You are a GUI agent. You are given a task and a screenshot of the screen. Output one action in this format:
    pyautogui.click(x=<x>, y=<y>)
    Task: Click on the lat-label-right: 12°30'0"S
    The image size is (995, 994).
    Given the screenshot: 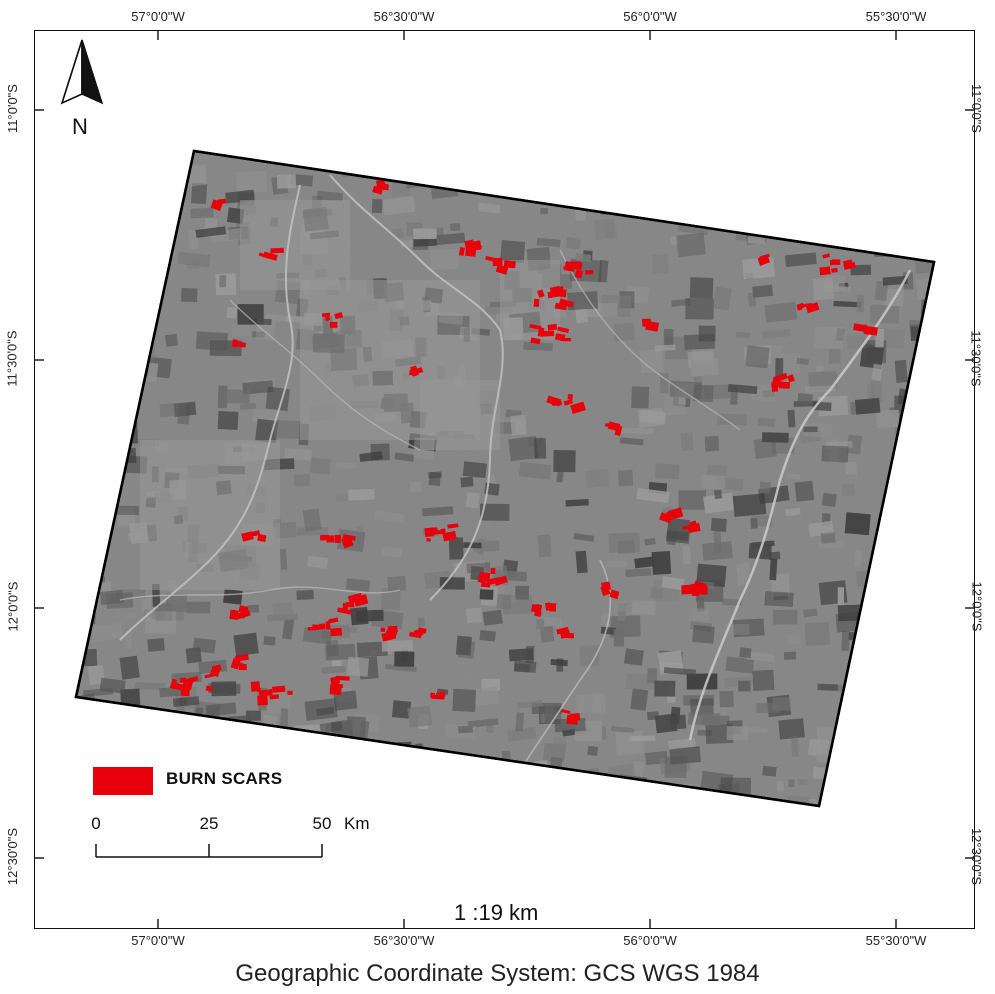 What is the action you would take?
    pyautogui.click(x=977, y=856)
    